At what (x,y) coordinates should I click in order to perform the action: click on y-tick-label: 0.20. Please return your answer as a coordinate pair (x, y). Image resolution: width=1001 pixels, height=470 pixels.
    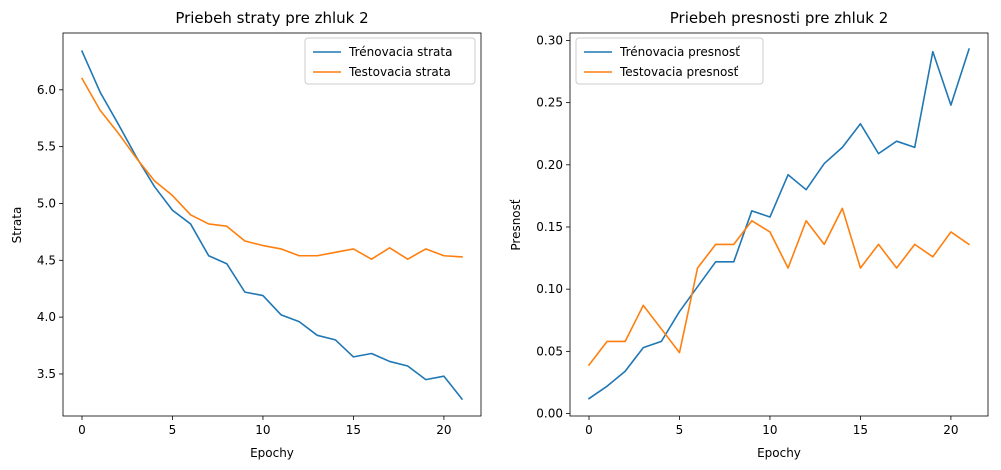
    Looking at the image, I should click on (549, 165).